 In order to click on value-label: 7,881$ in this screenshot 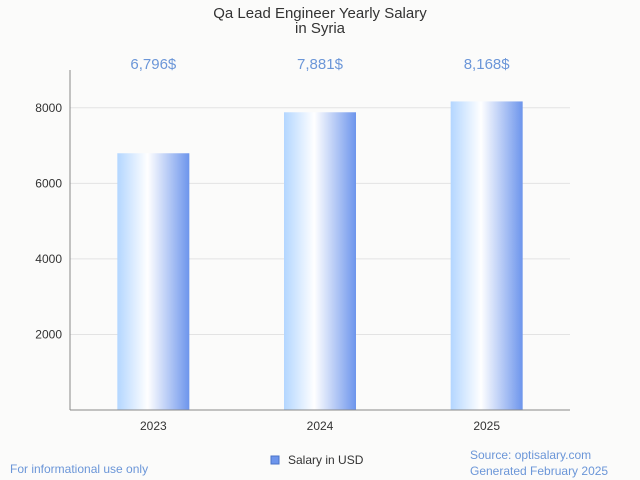, I will do `click(320, 64)`.